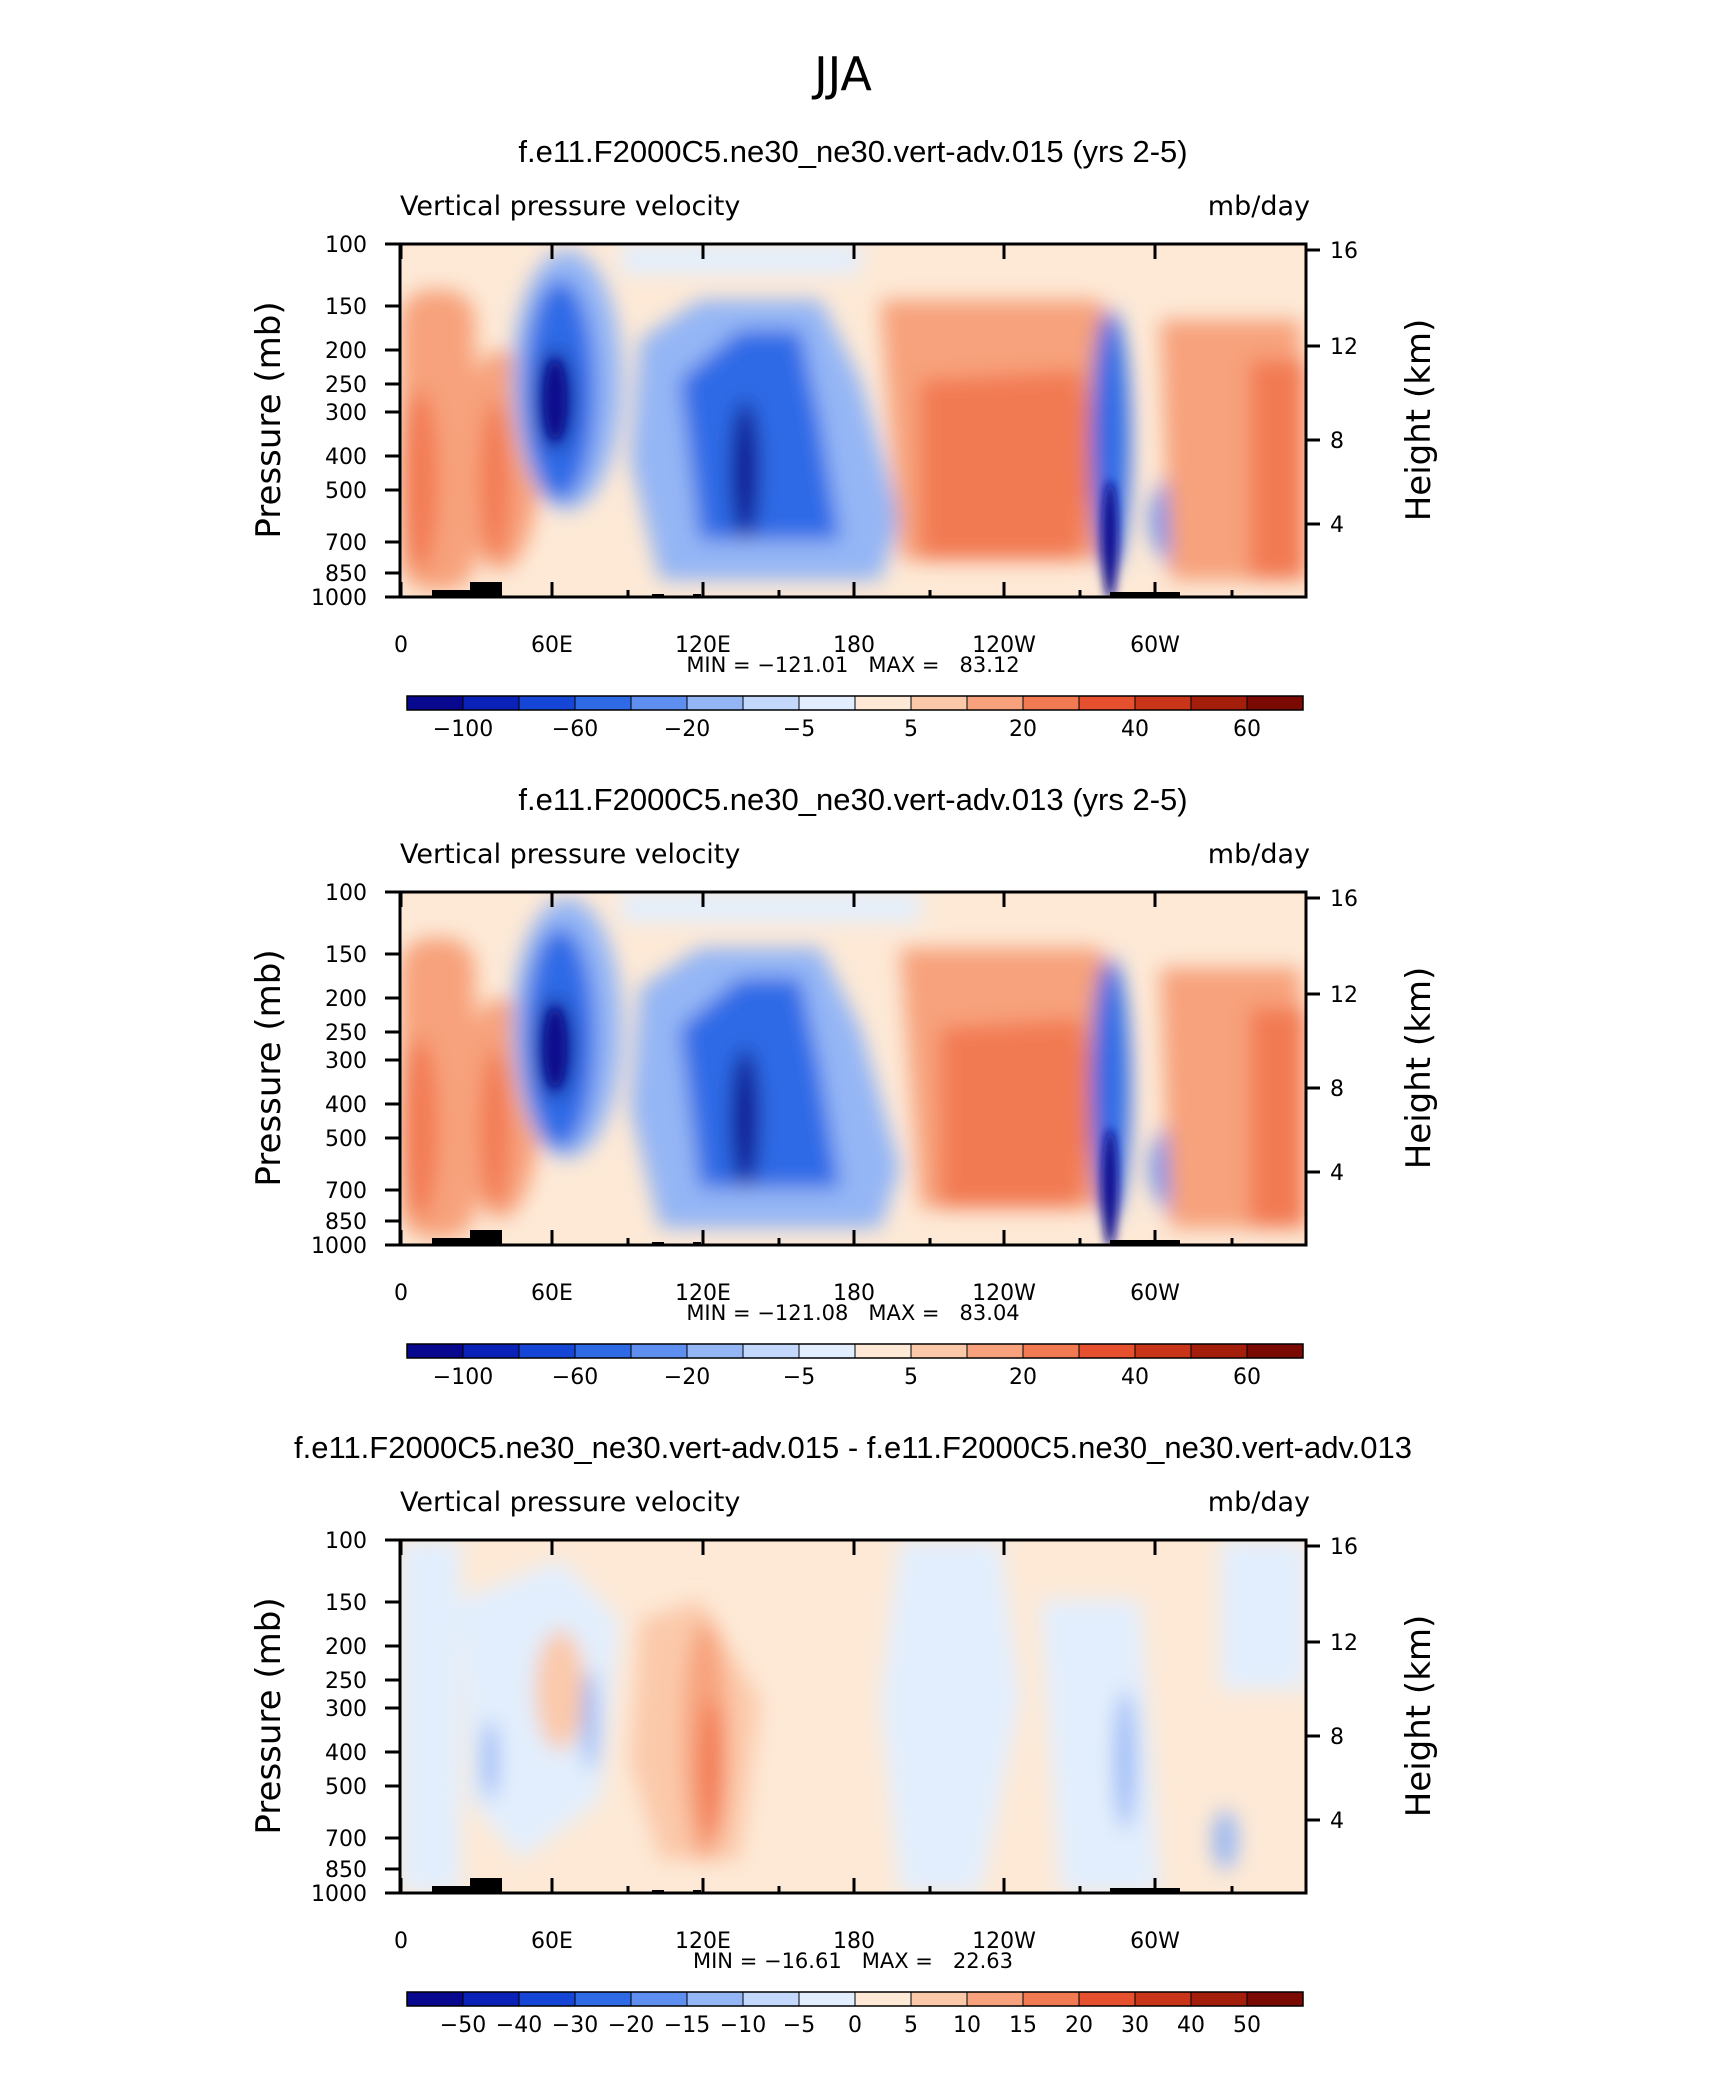 The width and height of the screenshot is (1710, 2074). Describe the element at coordinates (1344, 1547) in the screenshot. I see `y2-tick-label: 16` at that location.